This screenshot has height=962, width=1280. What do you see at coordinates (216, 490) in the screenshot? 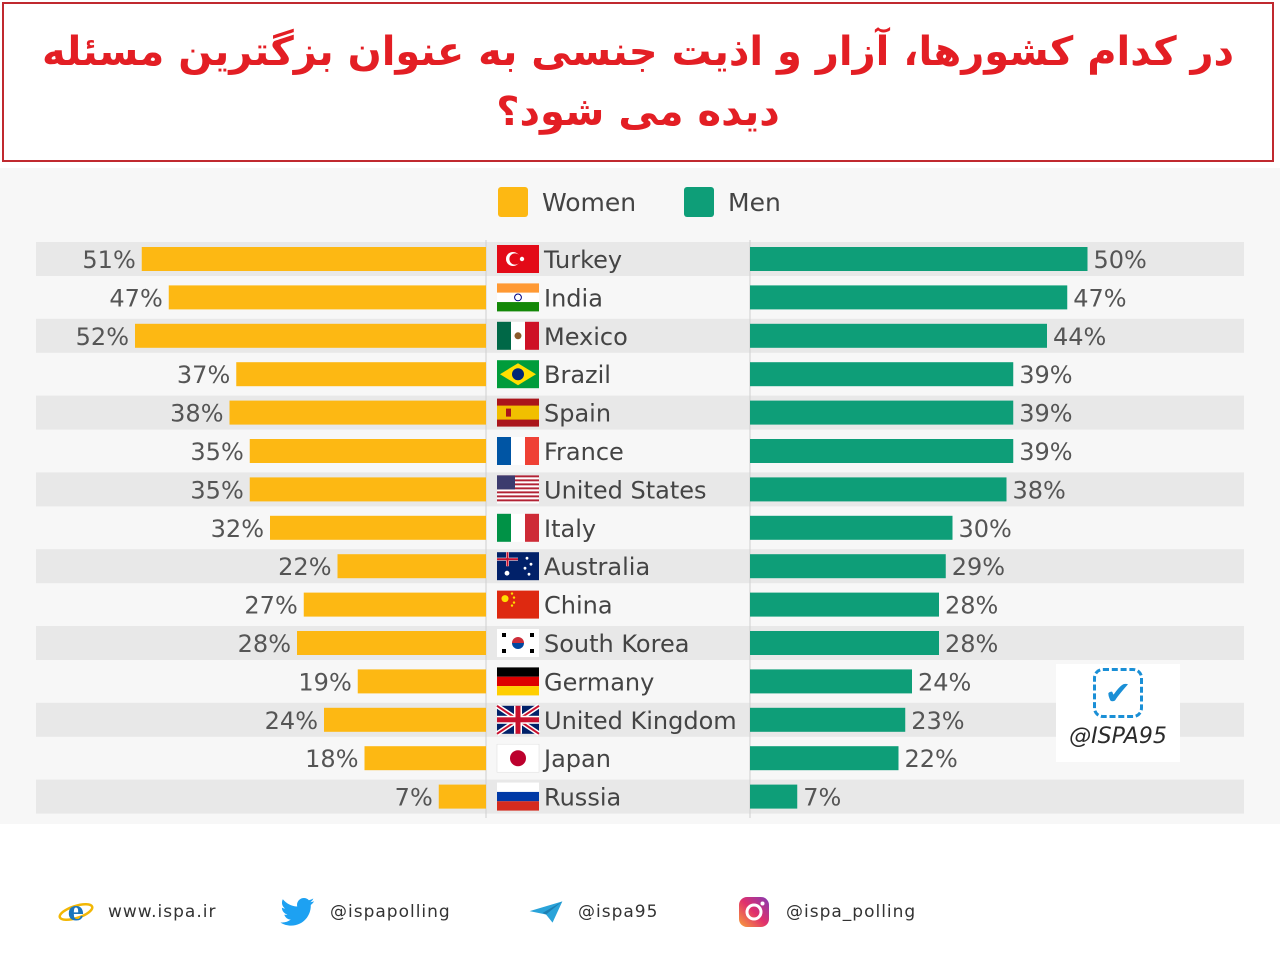
I see `data-label-women: 35%` at bounding box center [216, 490].